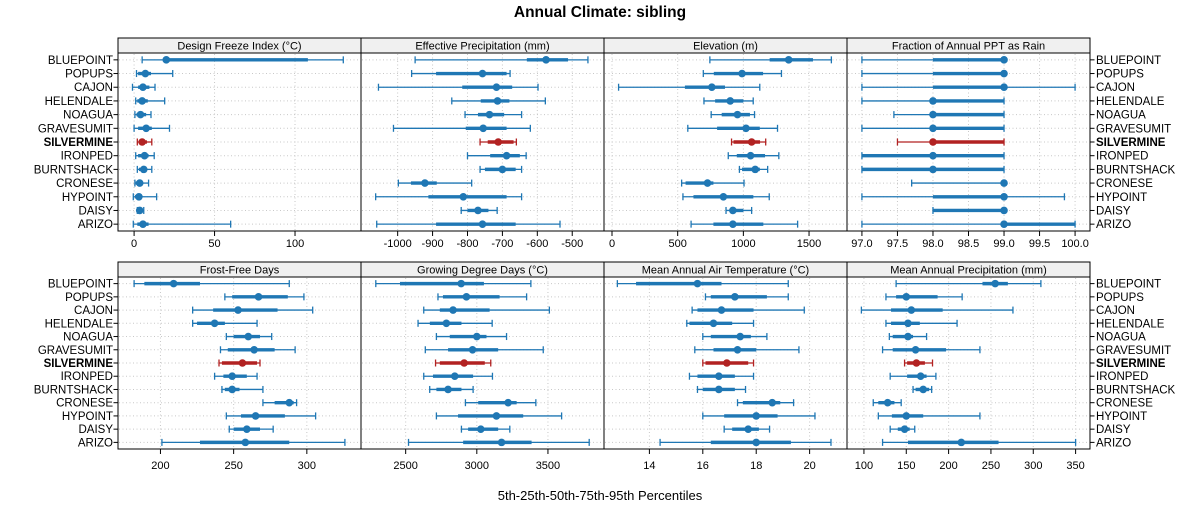 The width and height of the screenshot is (1200, 525). What do you see at coordinates (725, 47) in the screenshot?
I see `panel-strip-title: Elevation (m)` at bounding box center [725, 47].